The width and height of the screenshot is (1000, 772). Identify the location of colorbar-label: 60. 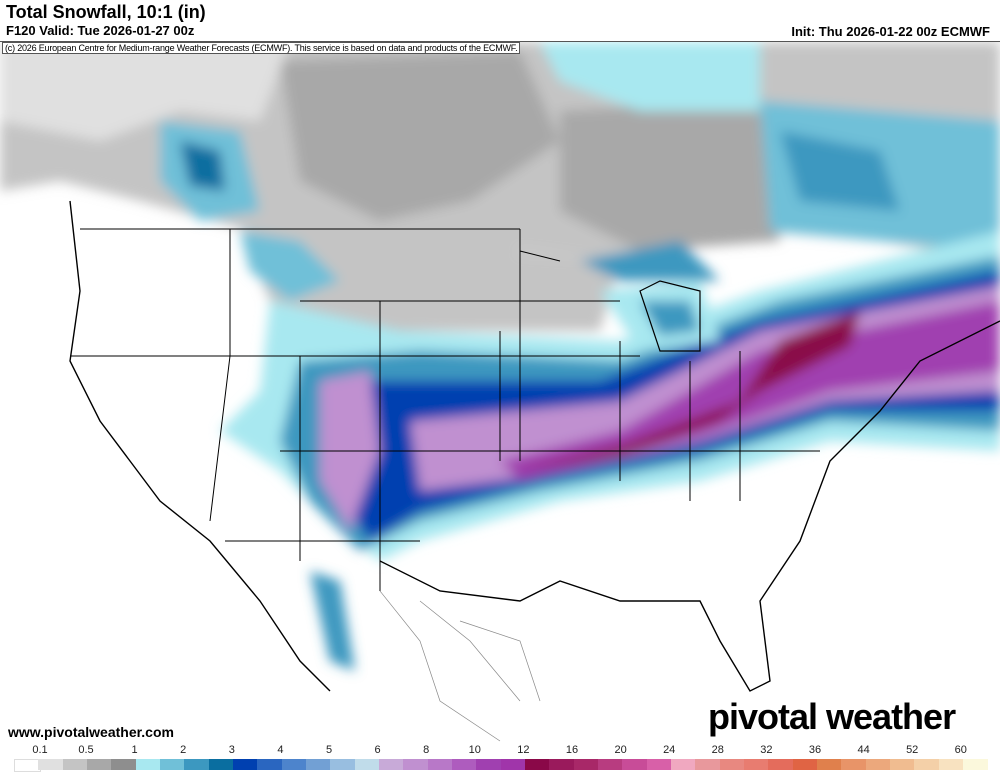
(960, 750).